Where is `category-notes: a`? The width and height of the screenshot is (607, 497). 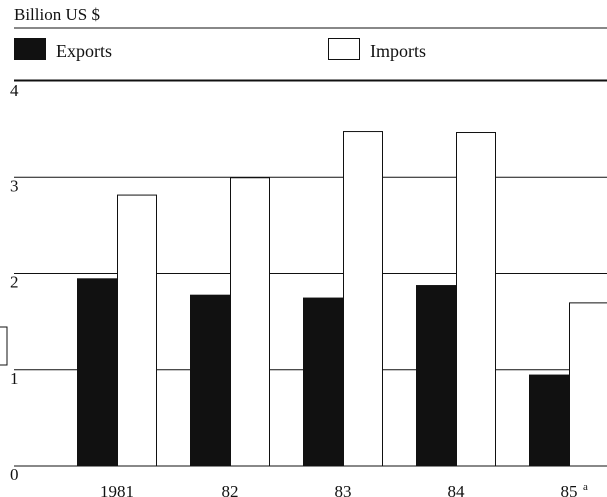 category-notes: a is located at coordinates (585, 487).